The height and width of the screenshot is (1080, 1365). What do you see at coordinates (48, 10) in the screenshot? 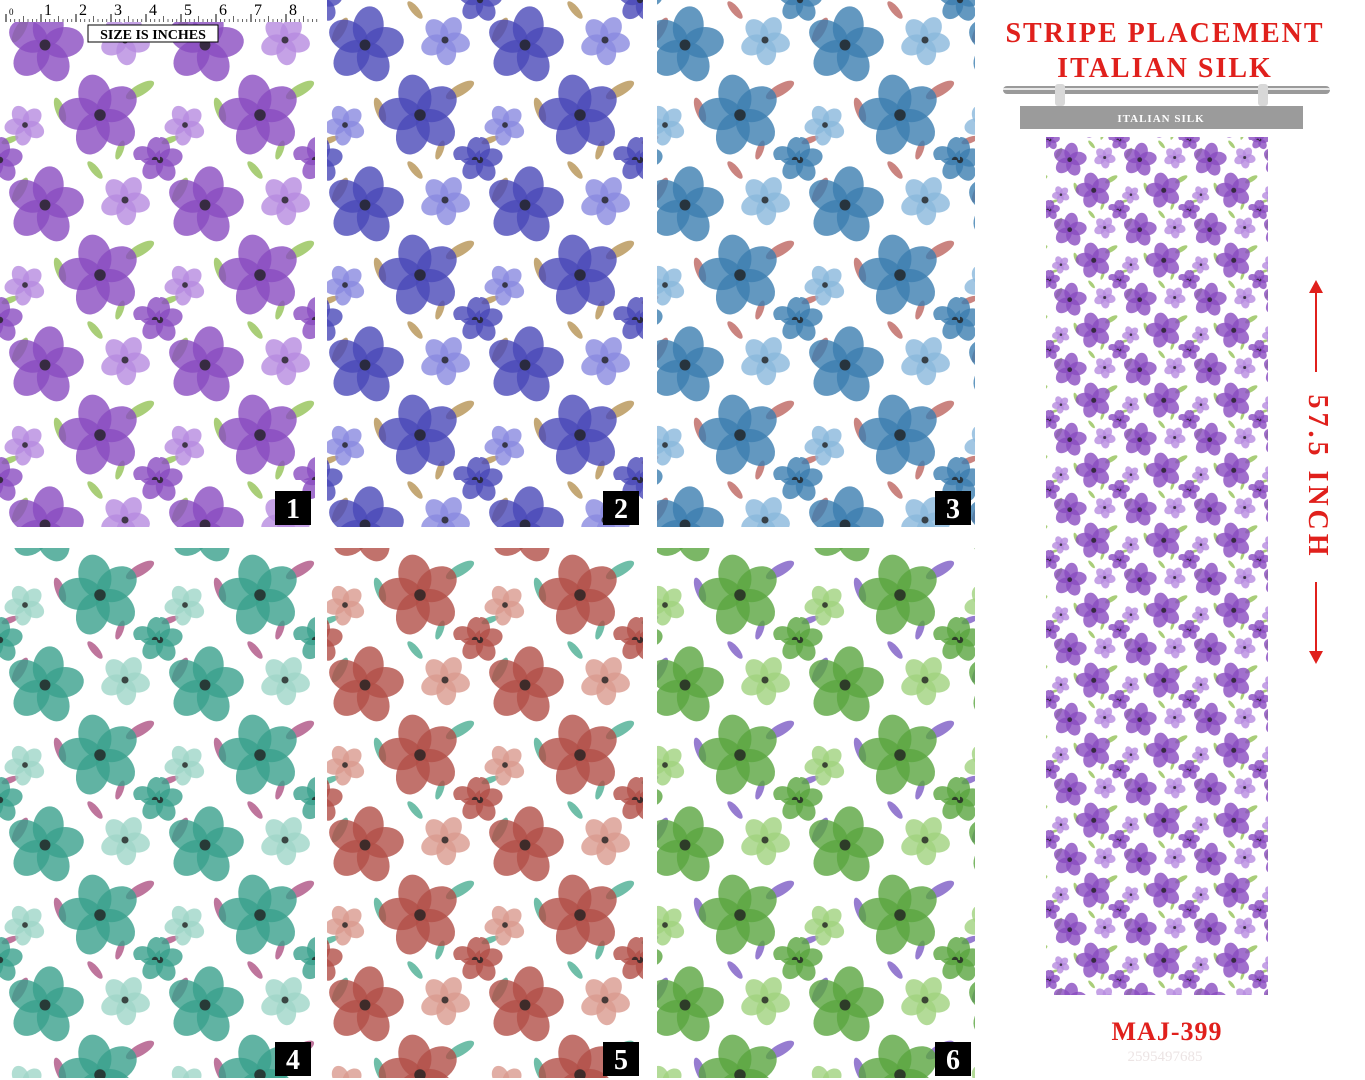
I see `ruler-number: 1` at bounding box center [48, 10].